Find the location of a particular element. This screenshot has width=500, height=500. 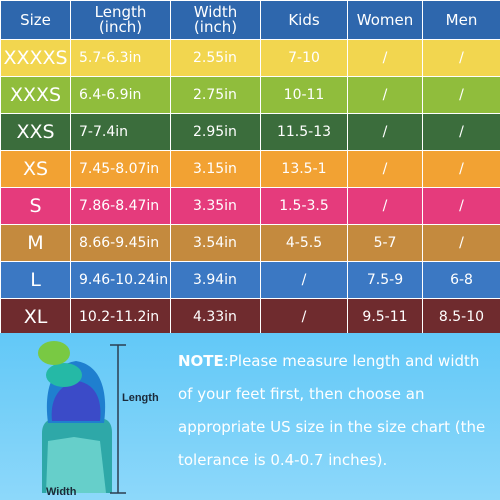

cell-men: 6-8 is located at coordinates (461, 280).